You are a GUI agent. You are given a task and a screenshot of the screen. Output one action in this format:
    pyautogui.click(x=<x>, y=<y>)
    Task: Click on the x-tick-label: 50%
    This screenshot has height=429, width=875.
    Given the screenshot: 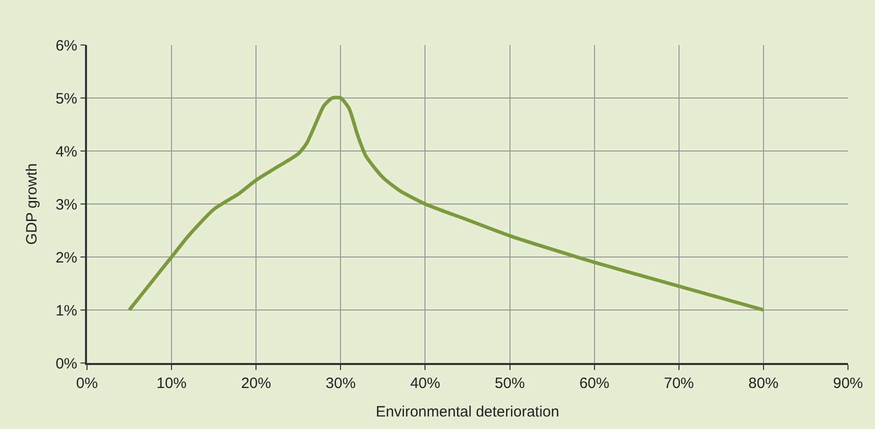 What is the action you would take?
    pyautogui.click(x=509, y=383)
    